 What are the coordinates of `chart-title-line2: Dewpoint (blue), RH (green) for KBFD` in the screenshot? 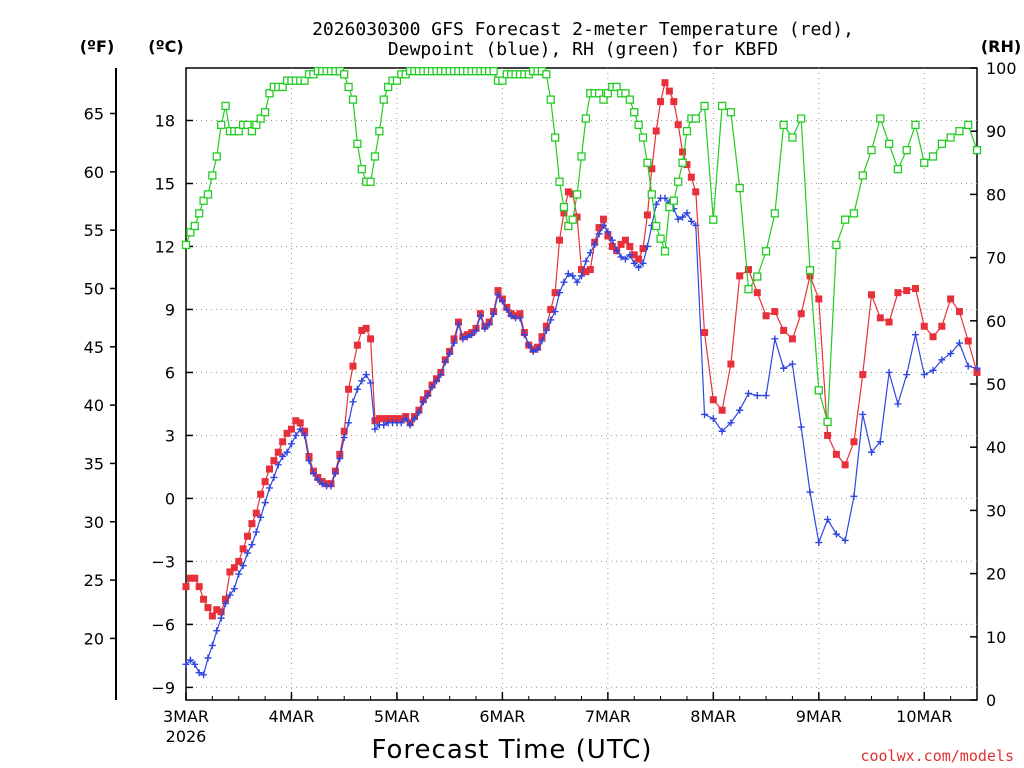 It's located at (583, 49).